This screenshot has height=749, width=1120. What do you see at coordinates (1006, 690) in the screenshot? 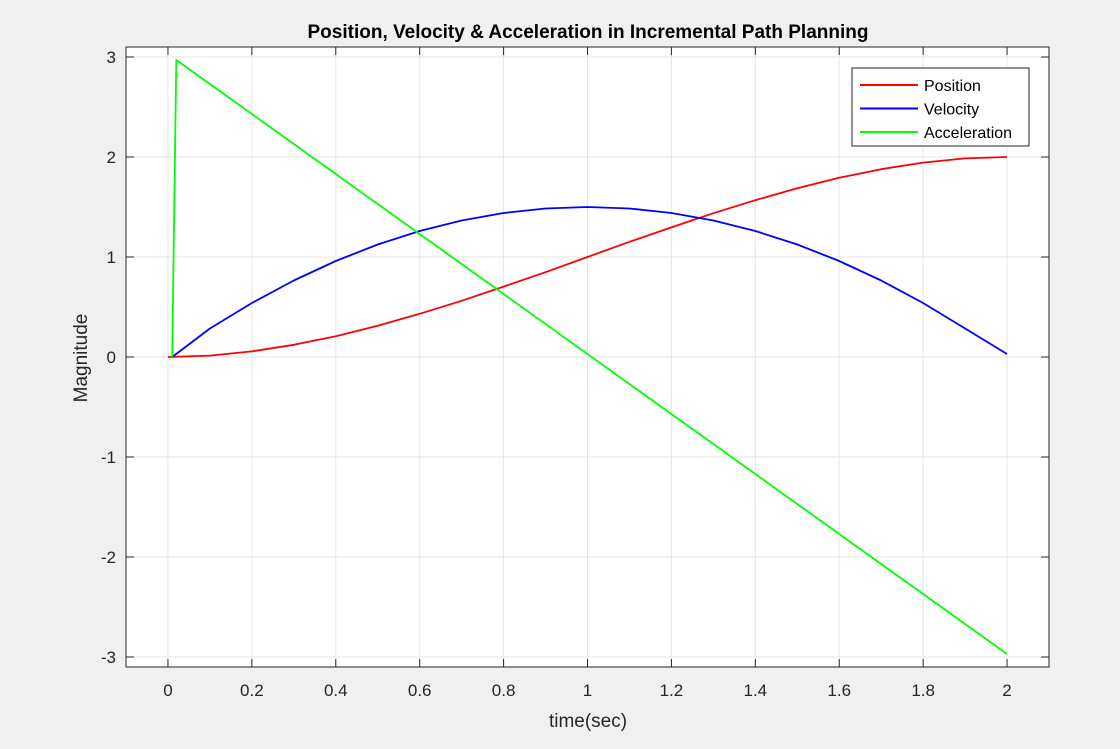
I see `x-tick-label: 2` at bounding box center [1006, 690].